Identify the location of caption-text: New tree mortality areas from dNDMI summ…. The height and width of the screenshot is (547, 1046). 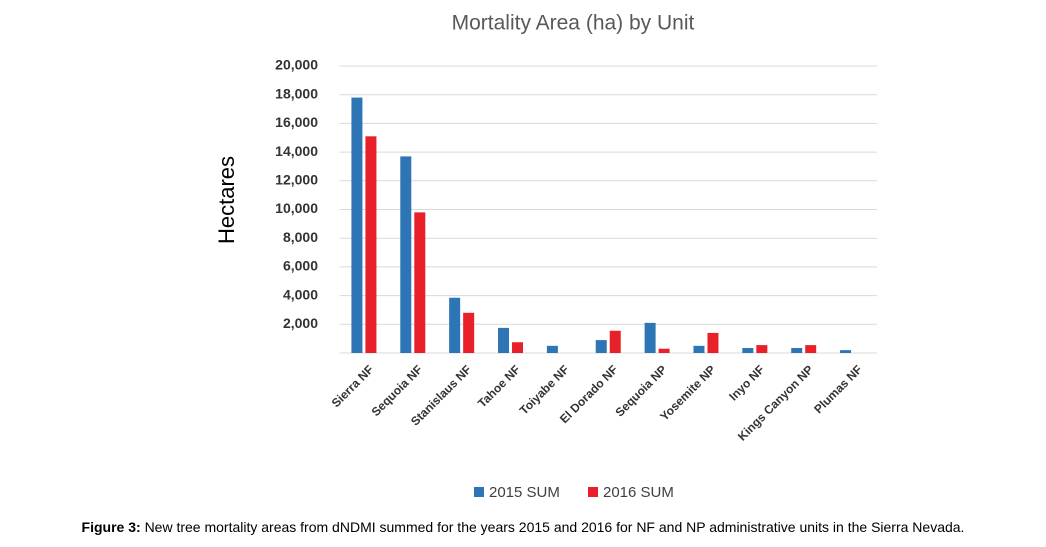
(554, 527).